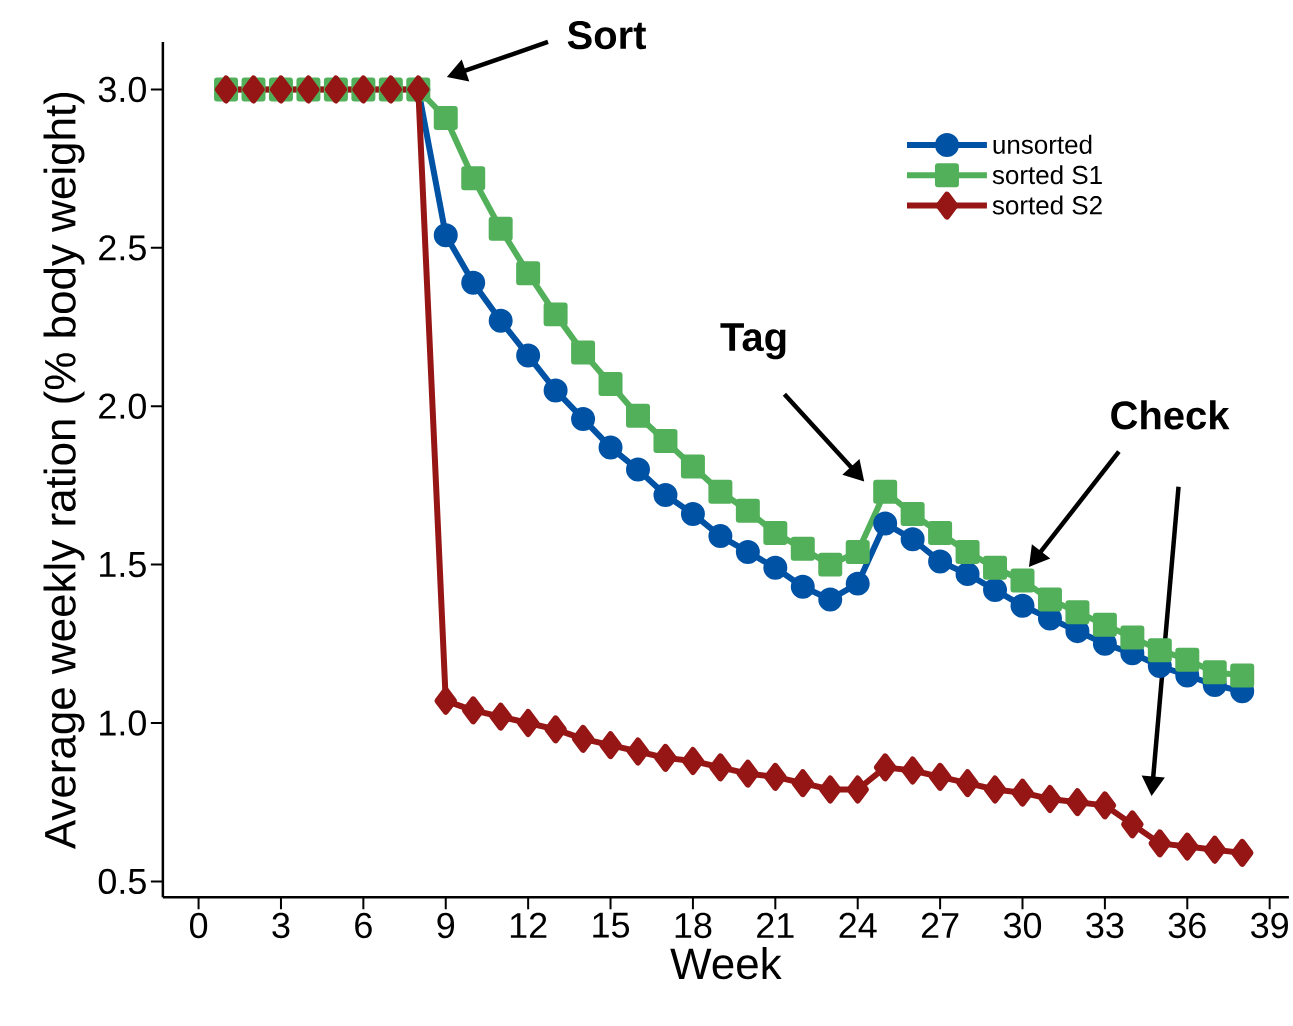  What do you see at coordinates (528, 925) in the screenshot?
I see `x-tick-label: 12` at bounding box center [528, 925].